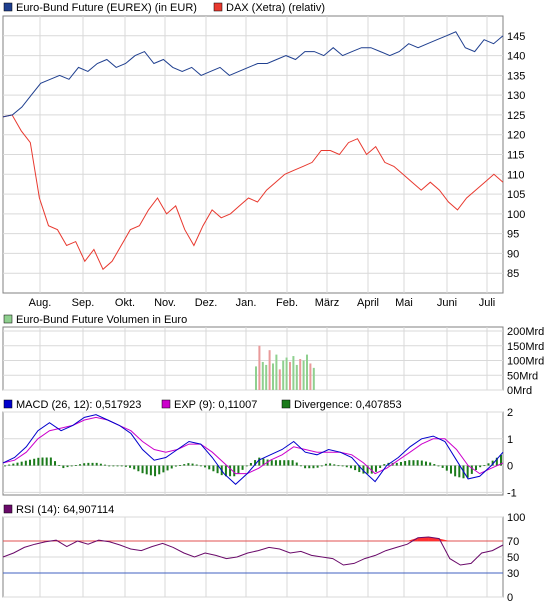 This screenshot has width=545, height=606. I want to click on price-y-tick-135: 135, so click(516, 76).